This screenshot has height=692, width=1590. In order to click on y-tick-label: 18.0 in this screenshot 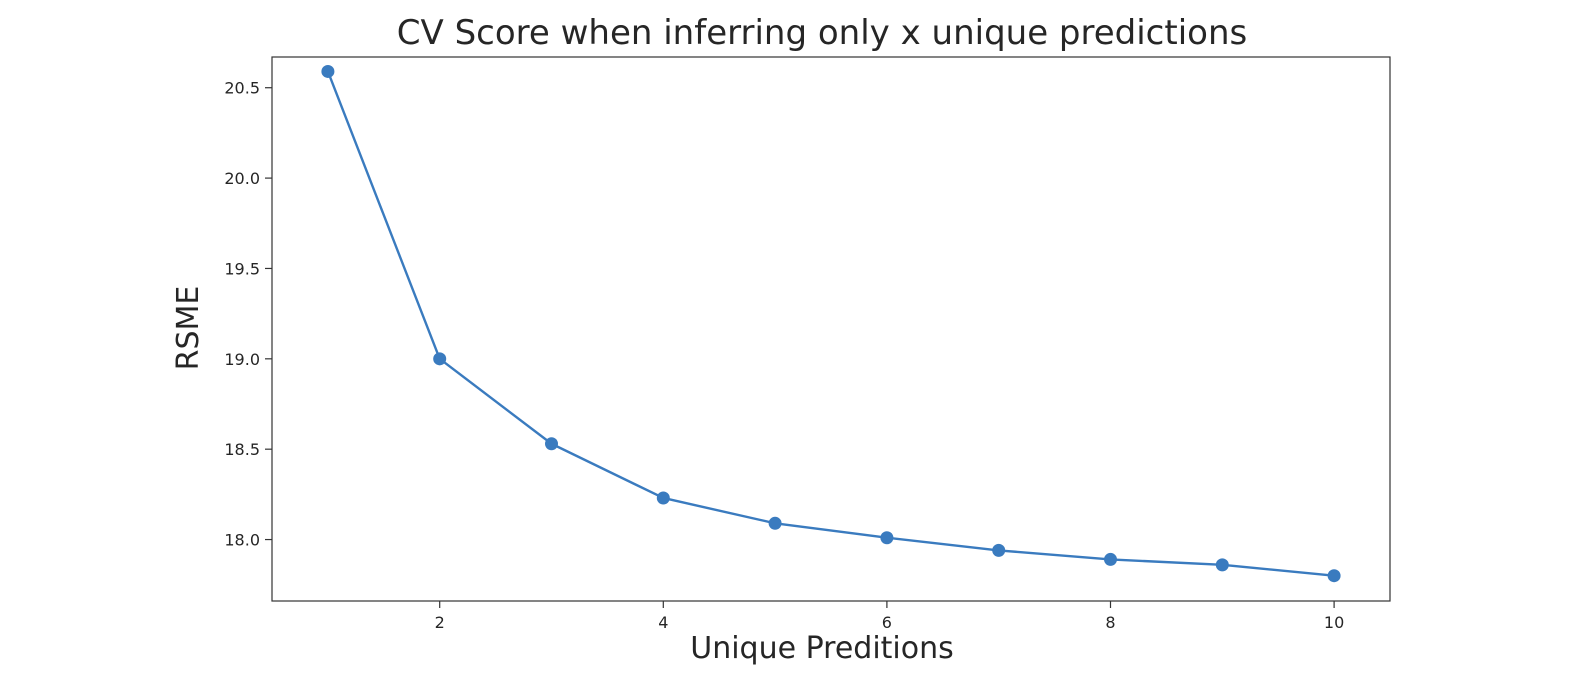, I will do `click(242, 540)`.